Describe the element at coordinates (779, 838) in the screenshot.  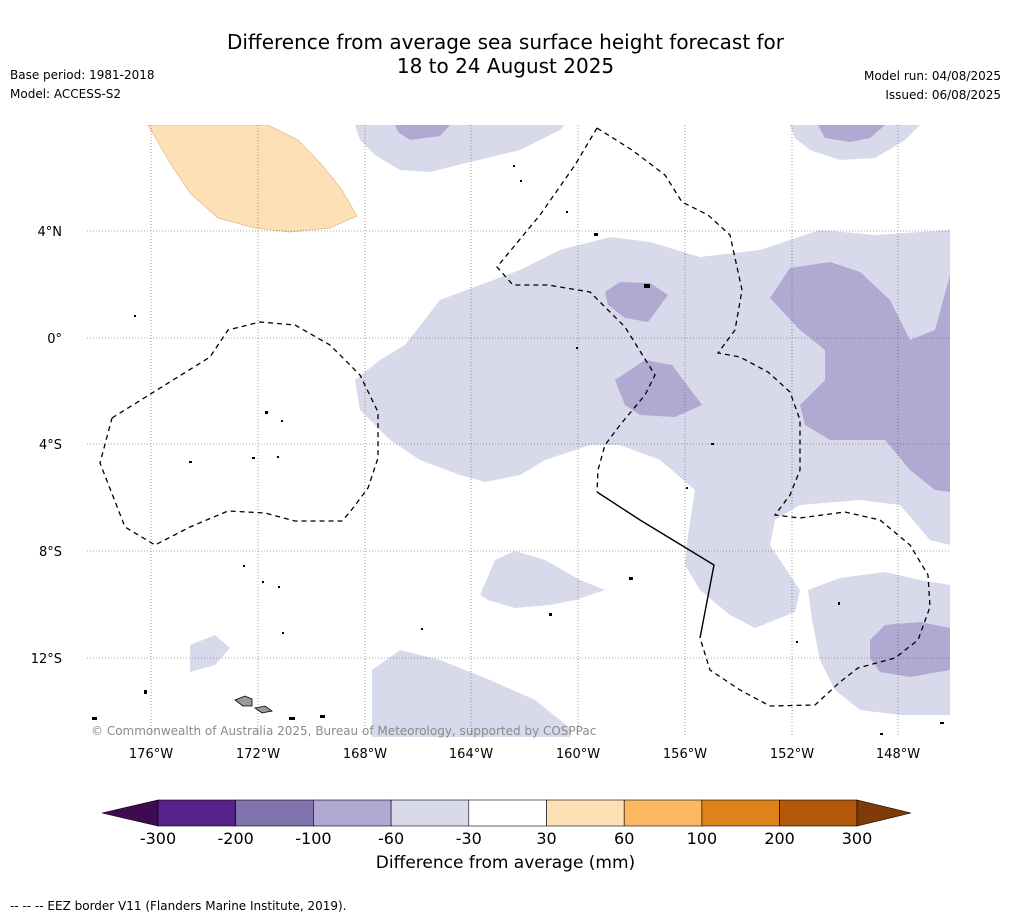
I see `colorbar-tick: 200` at that location.